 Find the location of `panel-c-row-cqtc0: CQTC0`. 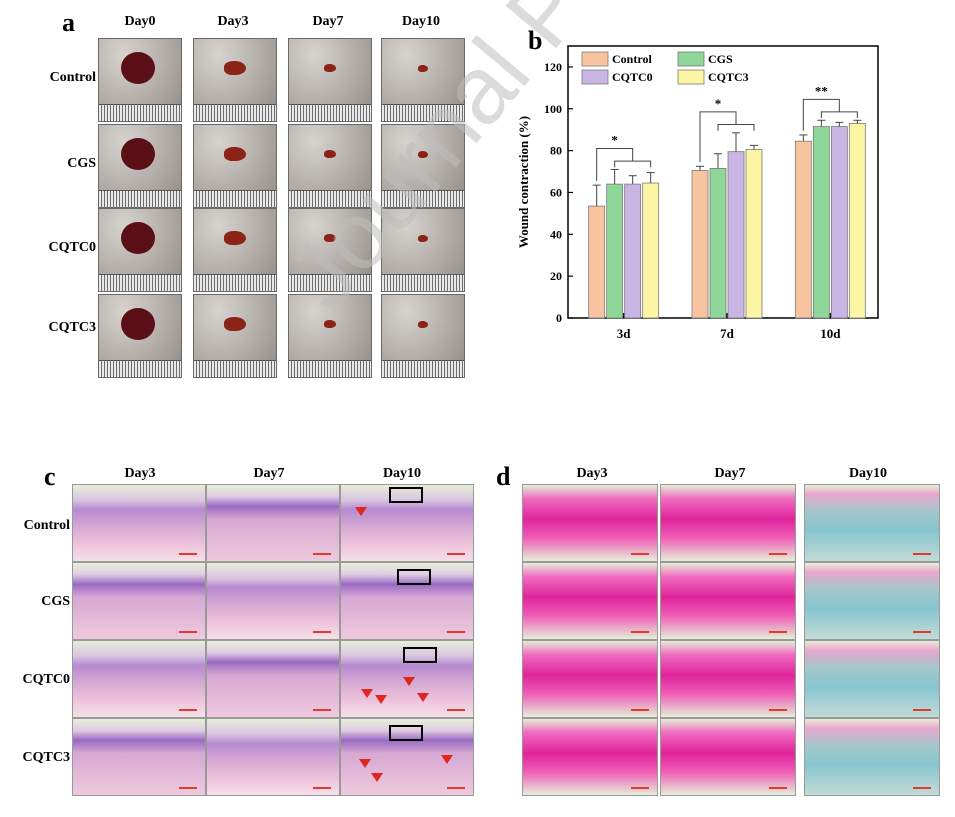

panel-c-row-cqtc0: CQTC0 is located at coordinates (46, 679).